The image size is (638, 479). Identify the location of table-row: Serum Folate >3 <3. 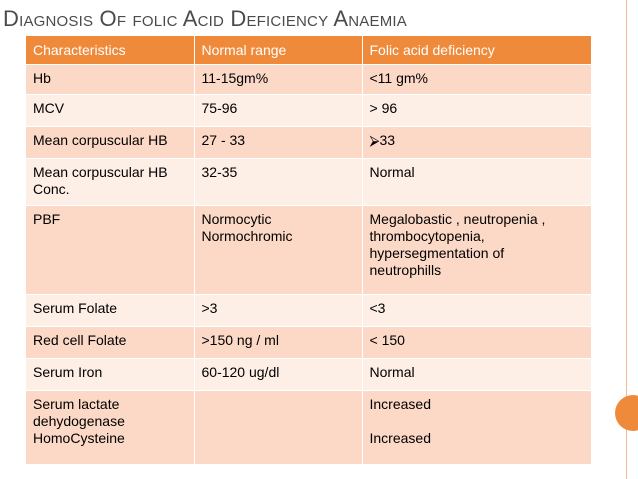
(309, 310).